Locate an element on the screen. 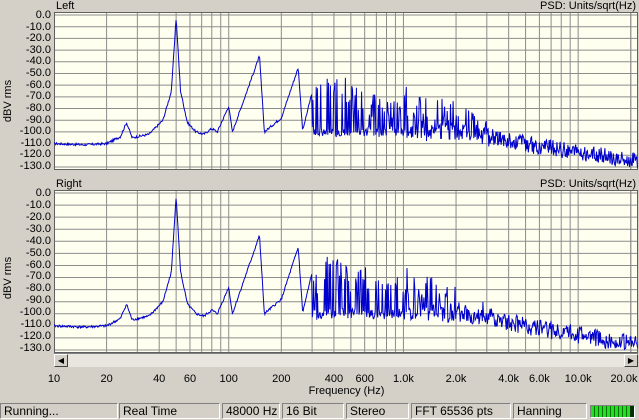 The width and height of the screenshot is (639, 420). x-tick-label: 100 is located at coordinates (228, 379).